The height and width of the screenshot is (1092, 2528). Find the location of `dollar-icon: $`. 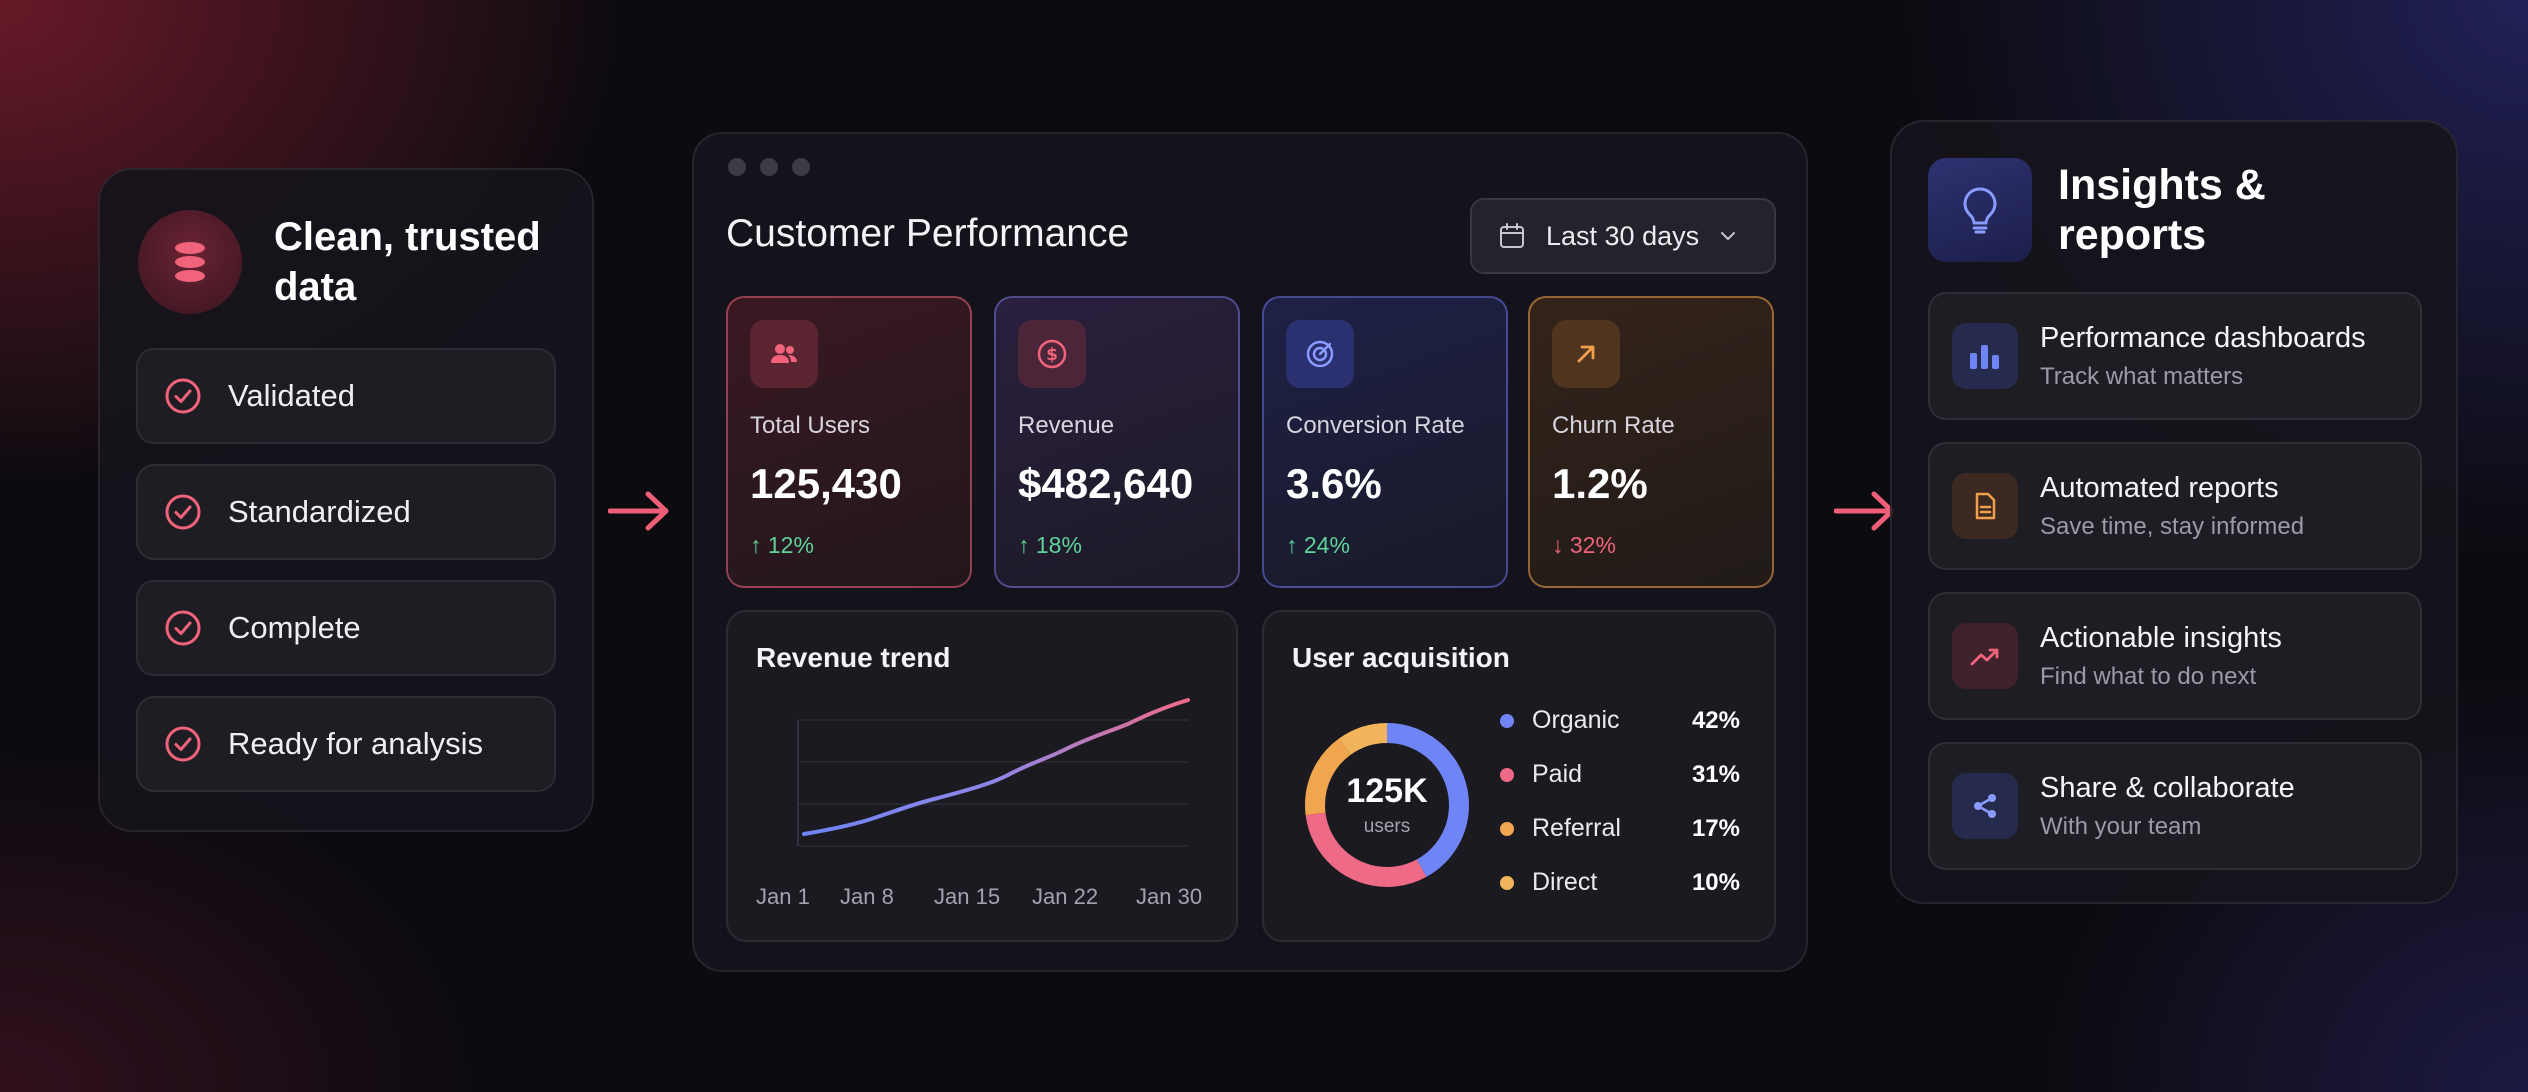

dollar-icon: $ is located at coordinates (1052, 354).